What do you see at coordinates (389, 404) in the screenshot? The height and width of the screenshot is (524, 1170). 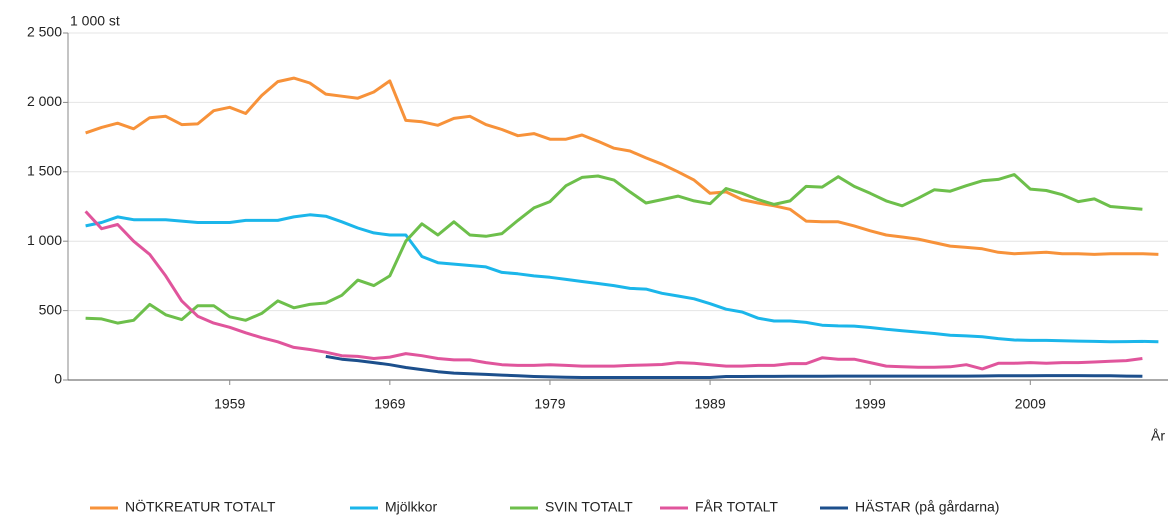 I see `x-tick-label: 1969` at bounding box center [389, 404].